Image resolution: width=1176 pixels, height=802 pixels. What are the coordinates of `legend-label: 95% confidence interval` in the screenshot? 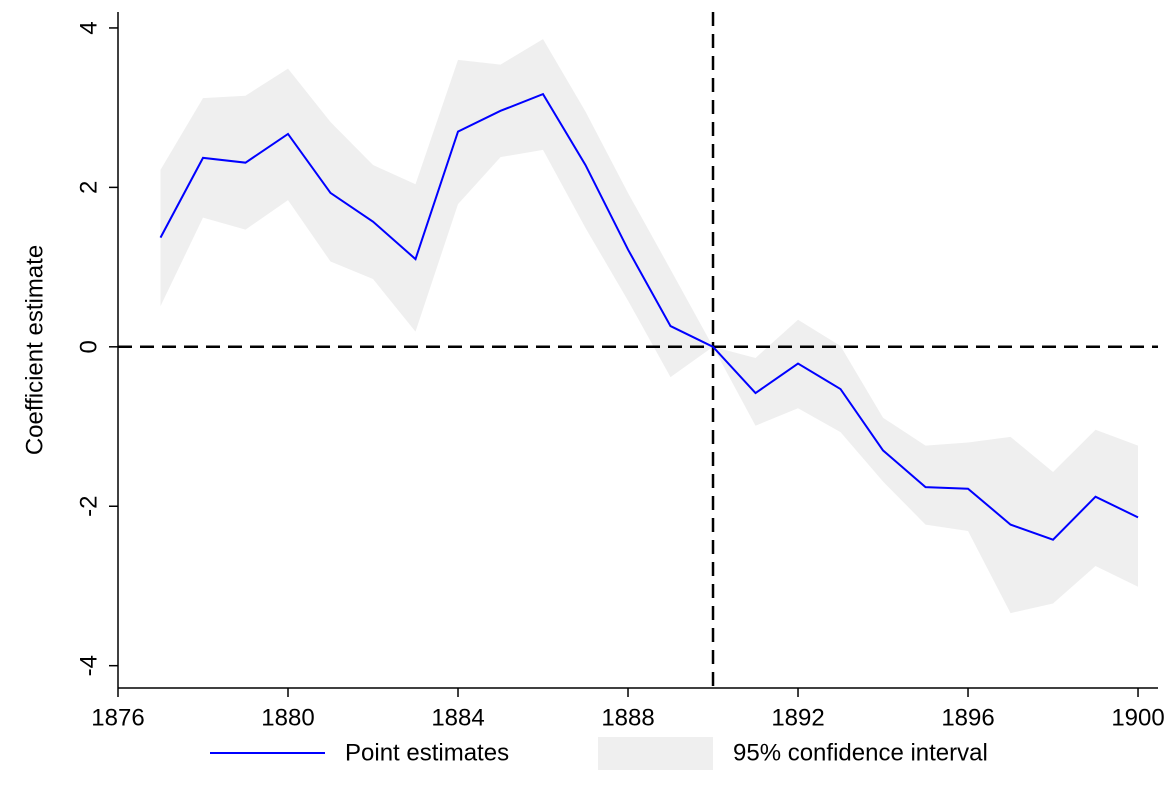 It's located at (860, 752).